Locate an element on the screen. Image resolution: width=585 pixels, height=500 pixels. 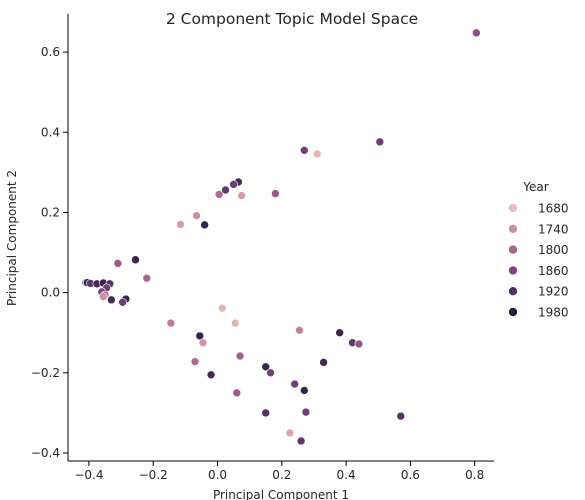
legend-label: 1800 is located at coordinates (553, 250).